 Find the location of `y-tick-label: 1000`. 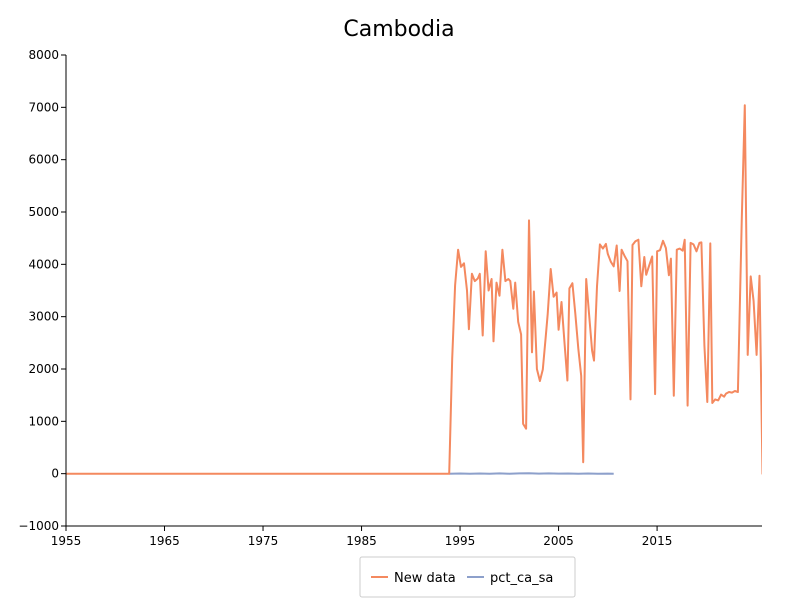

y-tick-label: 1000 is located at coordinates (43, 421).